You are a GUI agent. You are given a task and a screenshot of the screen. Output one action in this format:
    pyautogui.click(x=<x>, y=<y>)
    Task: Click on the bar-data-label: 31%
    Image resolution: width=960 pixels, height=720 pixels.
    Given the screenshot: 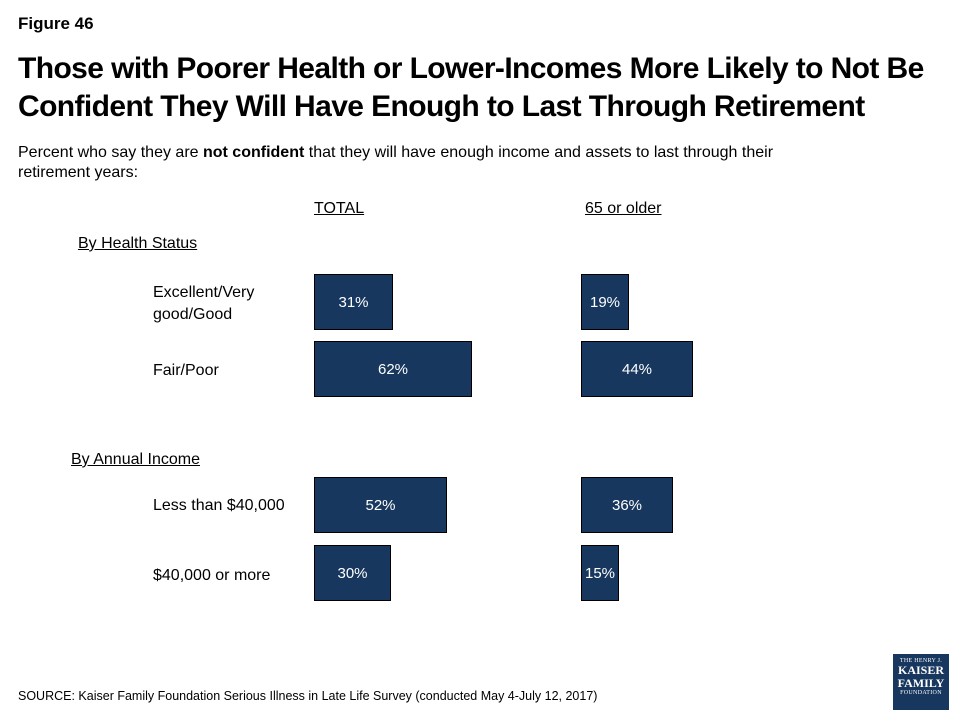 What is the action you would take?
    pyautogui.click(x=353, y=302)
    